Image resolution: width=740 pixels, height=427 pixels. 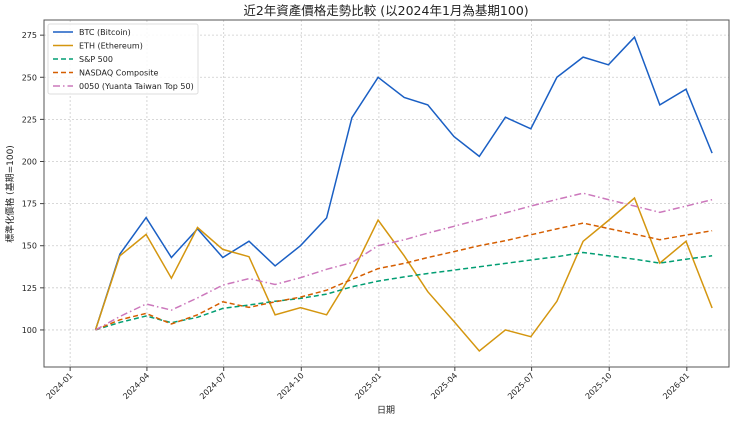 I want to click on legend-label: 0050 (Yuanta Taiwan Top 50), so click(x=136, y=86).